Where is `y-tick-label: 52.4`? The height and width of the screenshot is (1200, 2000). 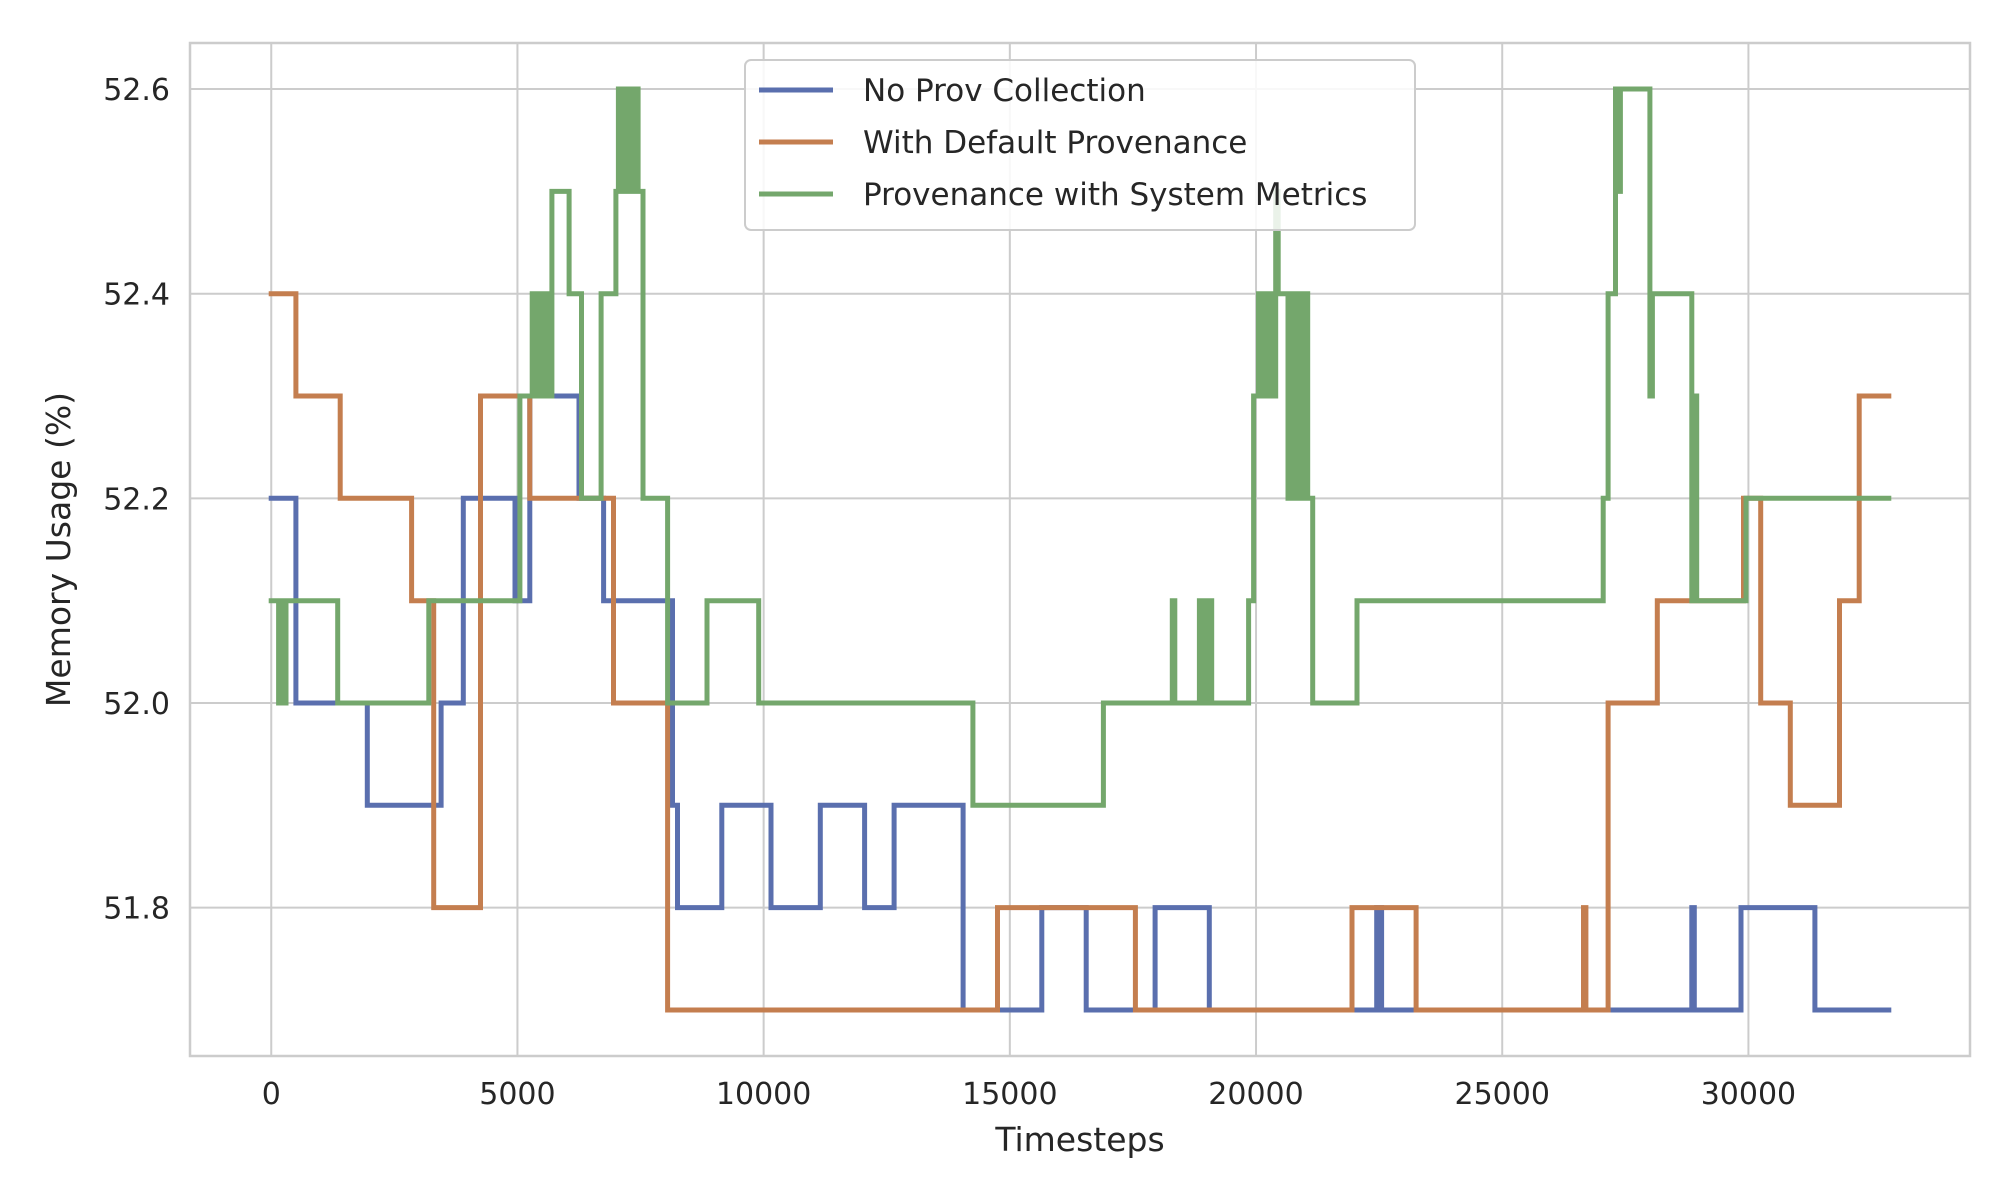
y-tick-label: 52.4 is located at coordinates (136, 295).